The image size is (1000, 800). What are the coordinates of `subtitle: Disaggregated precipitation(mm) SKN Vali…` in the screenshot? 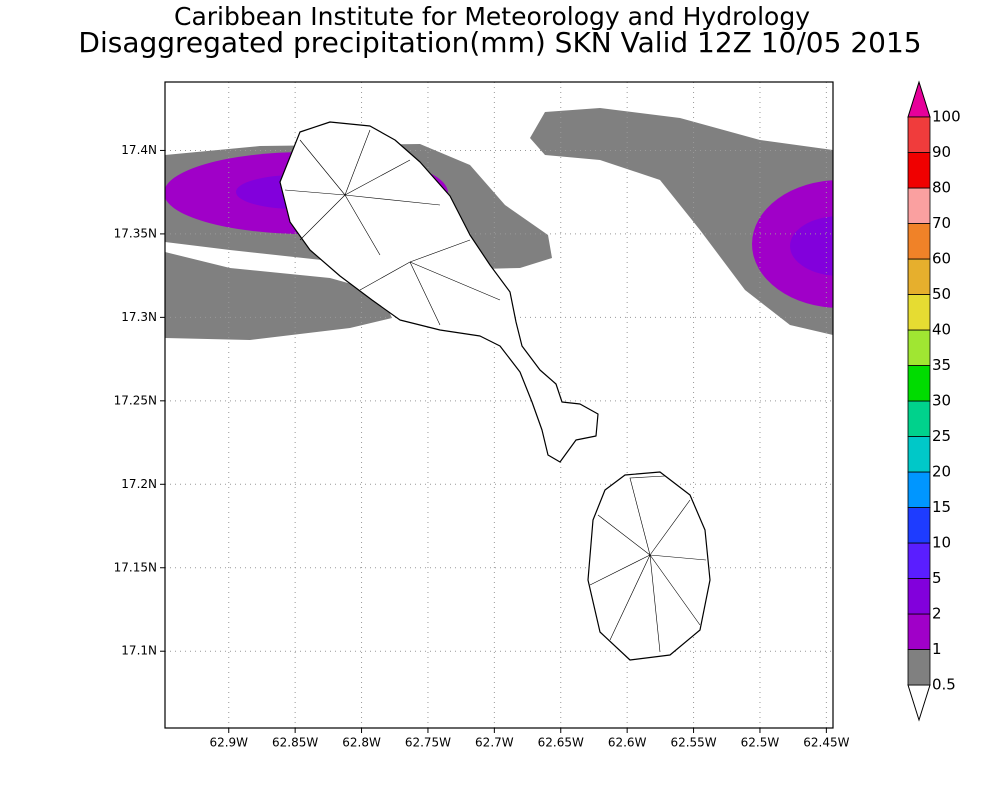 It's located at (499, 42).